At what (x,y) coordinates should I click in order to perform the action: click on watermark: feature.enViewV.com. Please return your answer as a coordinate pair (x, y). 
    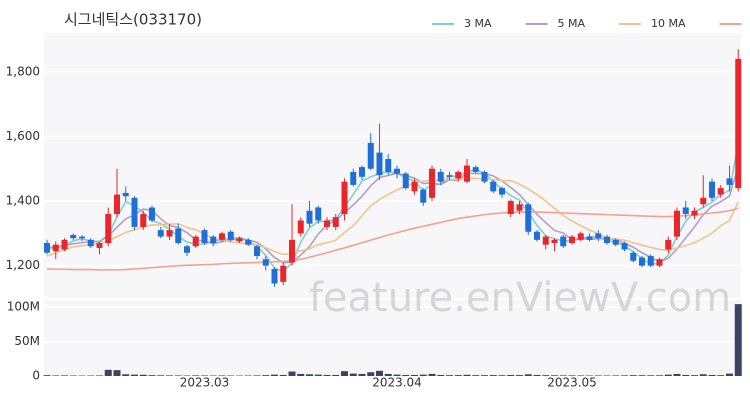
    Looking at the image, I should click on (520, 298).